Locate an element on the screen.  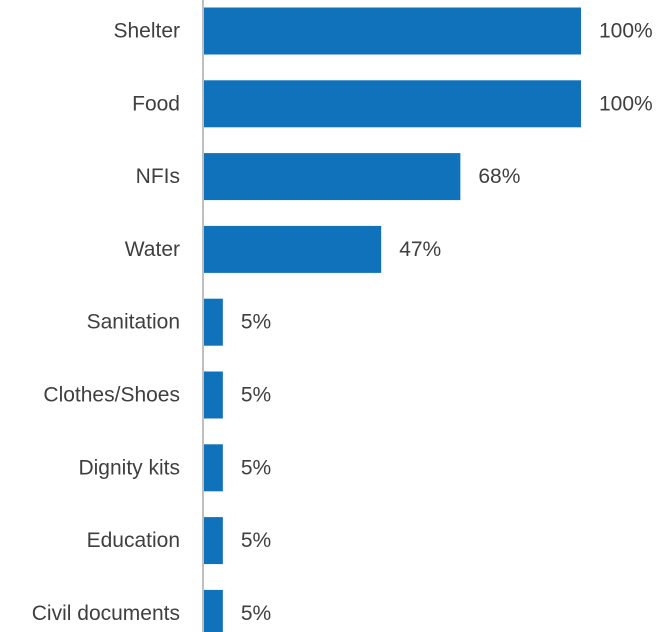
value-label-water: 47% is located at coordinates (420, 249).